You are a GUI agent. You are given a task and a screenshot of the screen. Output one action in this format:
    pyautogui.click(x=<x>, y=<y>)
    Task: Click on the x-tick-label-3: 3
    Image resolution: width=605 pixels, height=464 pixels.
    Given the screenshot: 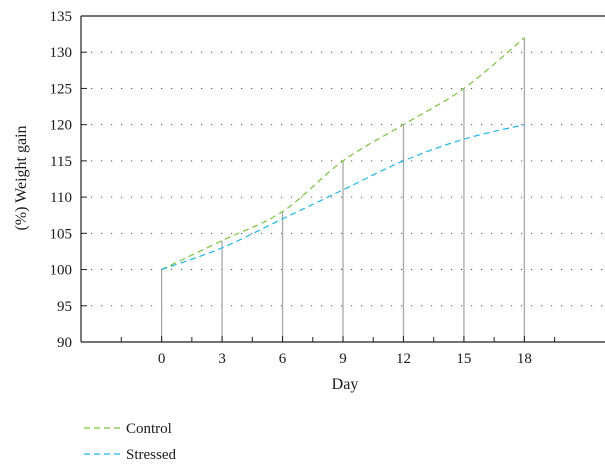 What is the action you would take?
    pyautogui.click(x=222, y=359)
    